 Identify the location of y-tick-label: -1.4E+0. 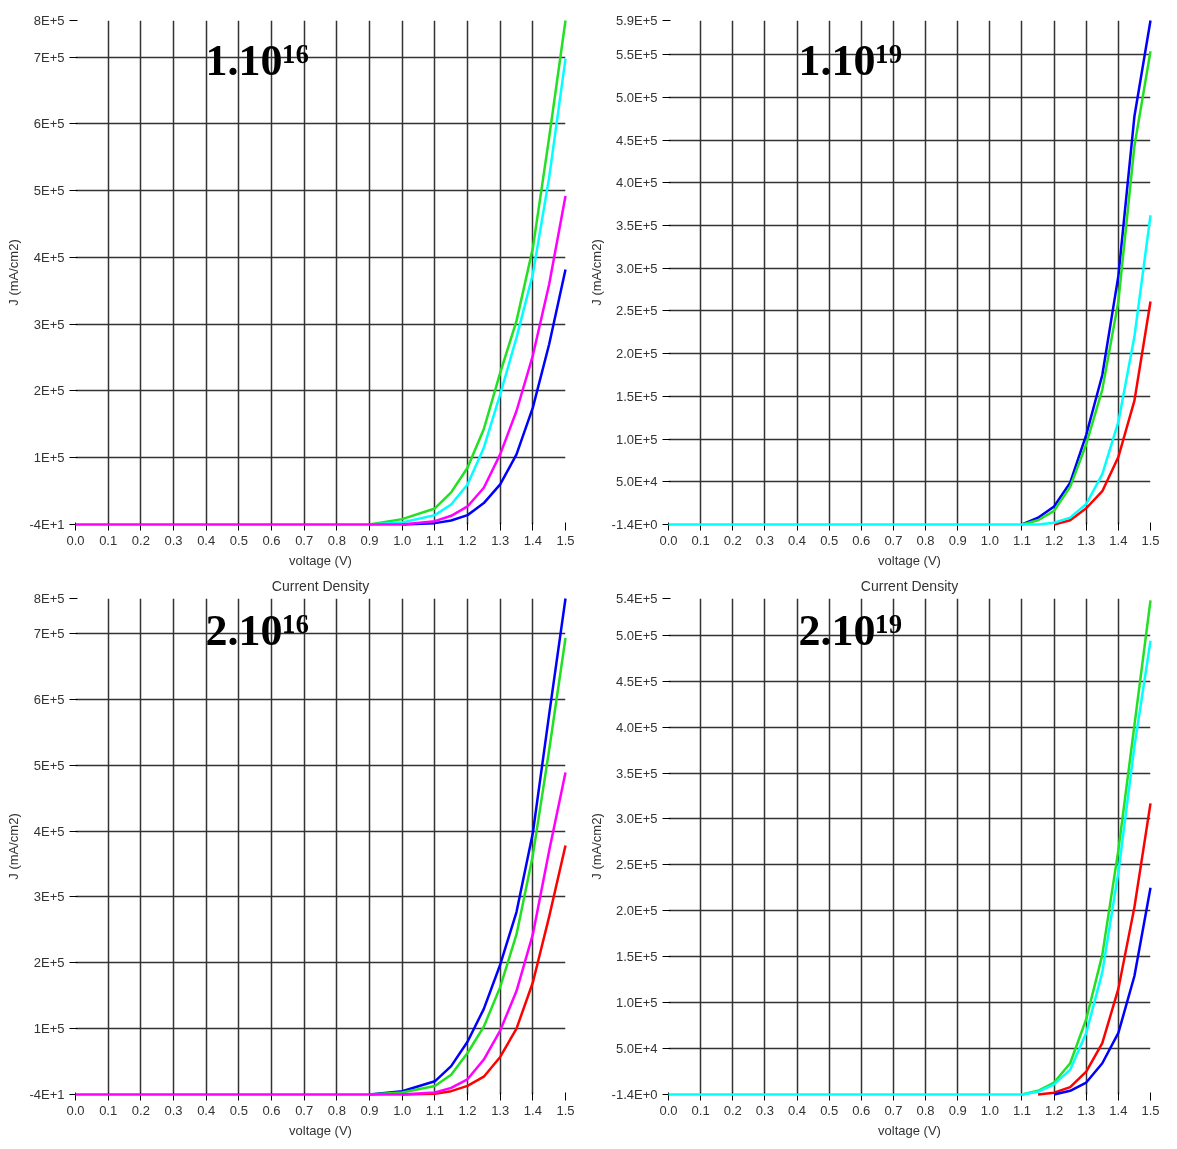
(634, 1094).